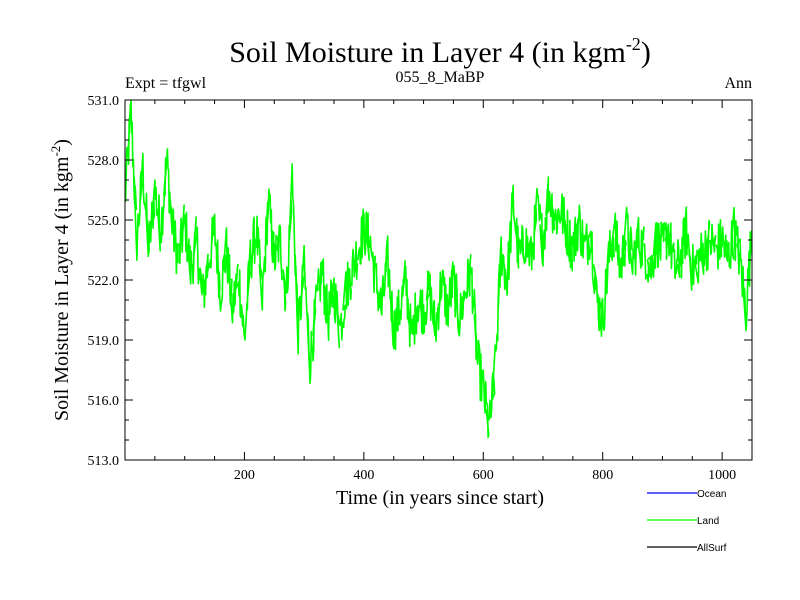 This screenshot has height=600, width=800. What do you see at coordinates (104, 161) in the screenshot?
I see `y-tick-label: 528.0` at bounding box center [104, 161].